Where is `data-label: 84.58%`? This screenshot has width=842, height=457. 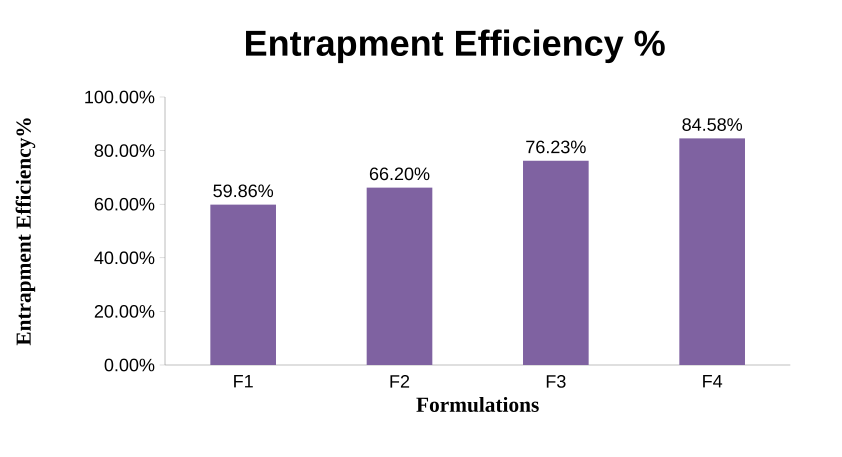
data-label: 84.58% is located at coordinates (712, 124).